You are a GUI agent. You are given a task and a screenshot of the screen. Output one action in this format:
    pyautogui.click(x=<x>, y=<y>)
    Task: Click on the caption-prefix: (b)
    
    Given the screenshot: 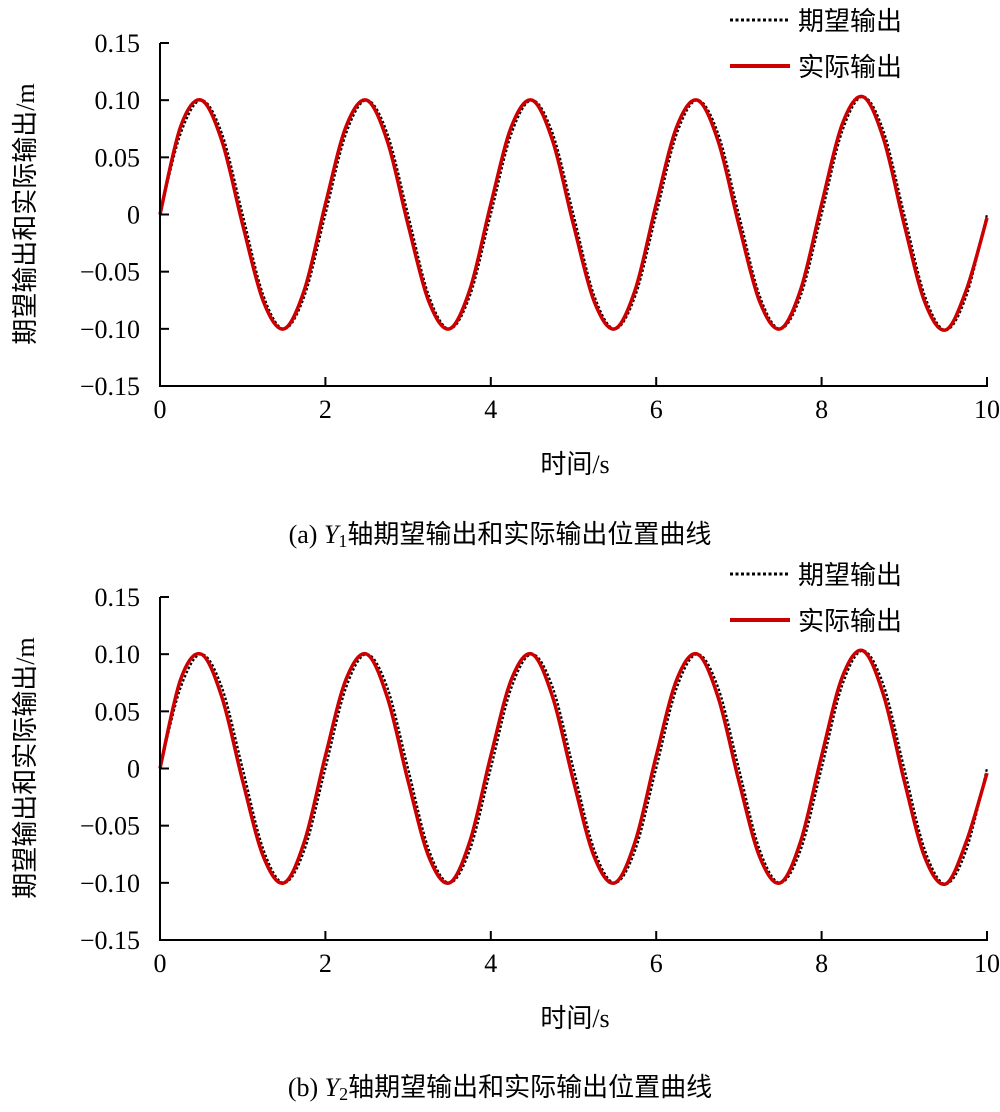 What is the action you would take?
    pyautogui.click(x=306, y=1087)
    